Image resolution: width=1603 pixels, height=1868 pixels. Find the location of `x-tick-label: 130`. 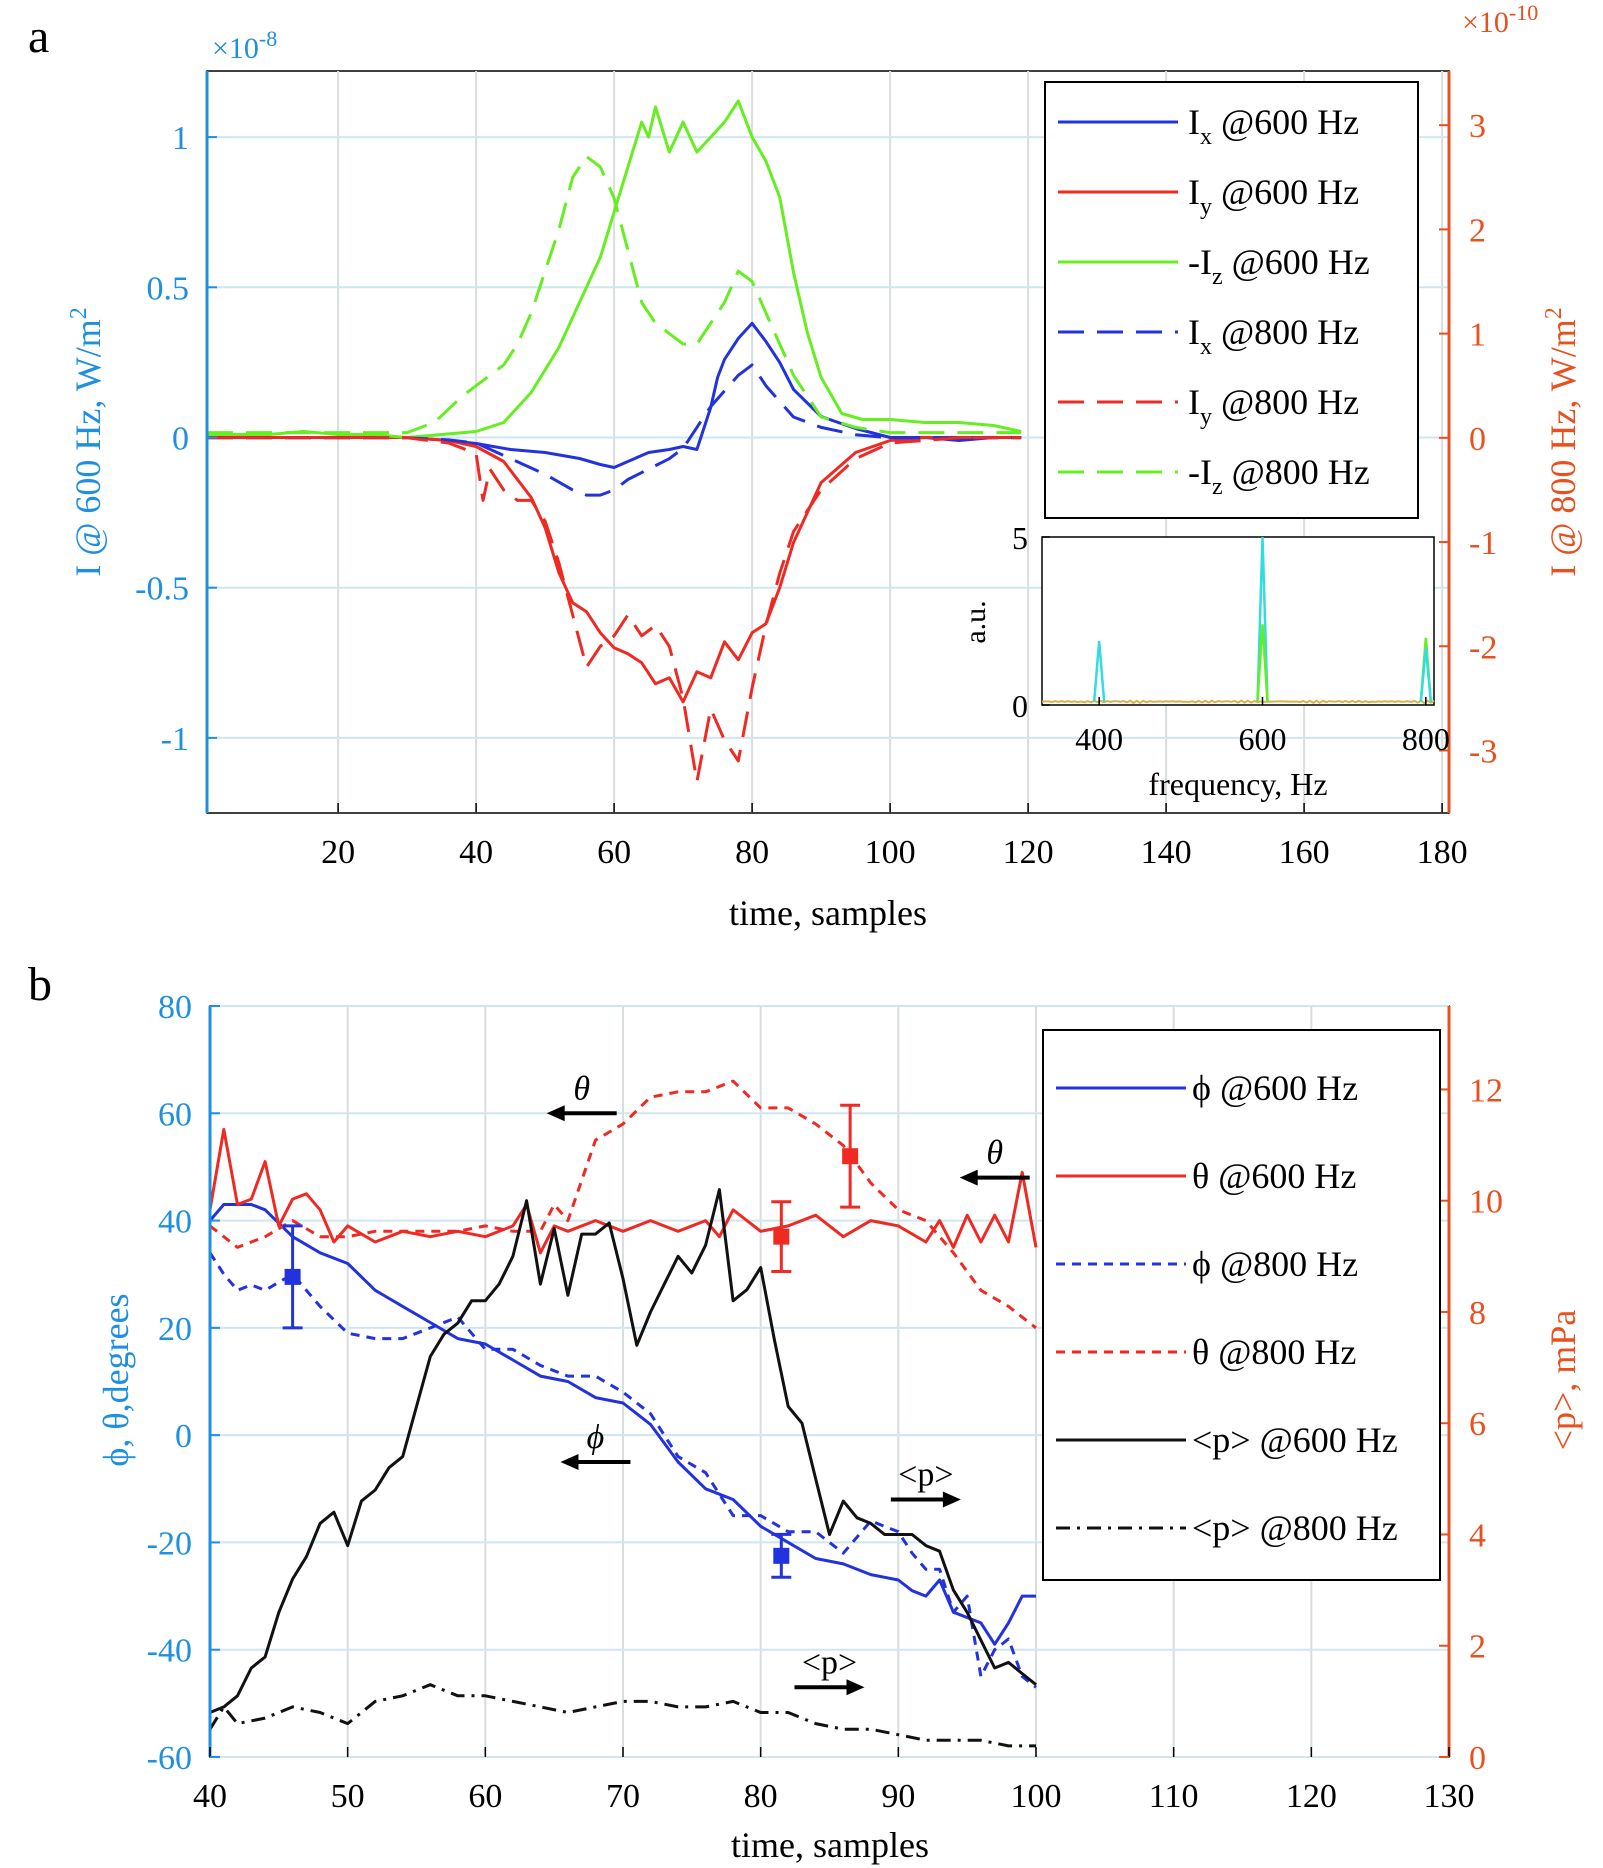

x-tick-label: 130 is located at coordinates (1449, 1796).